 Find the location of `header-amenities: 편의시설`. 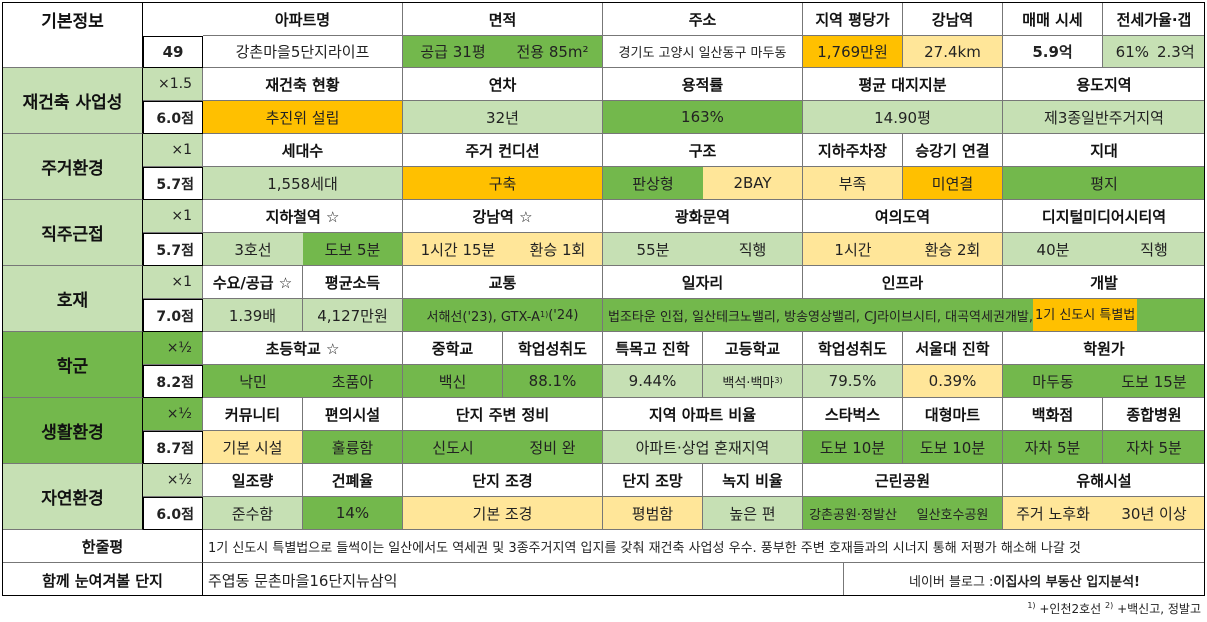

header-amenities: 편의시설 is located at coordinates (353, 414).